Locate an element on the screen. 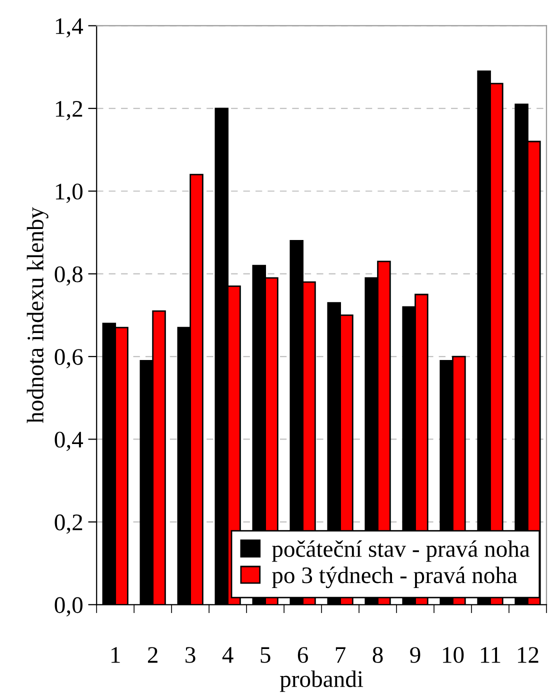  x-tick-label: 2 is located at coordinates (153, 655).